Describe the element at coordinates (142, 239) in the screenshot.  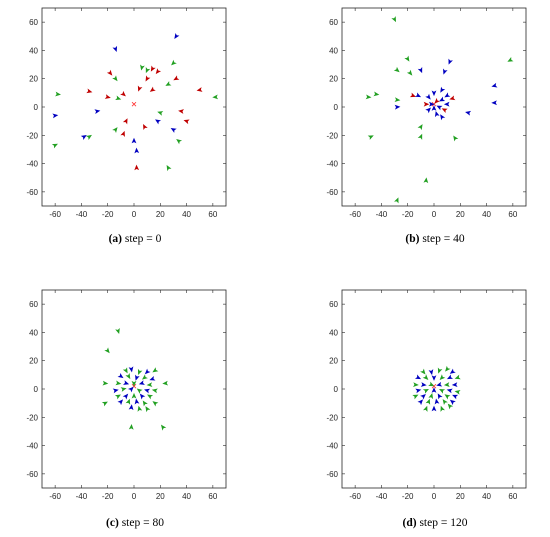
I see `caption-text-a: step = 0` at that location.